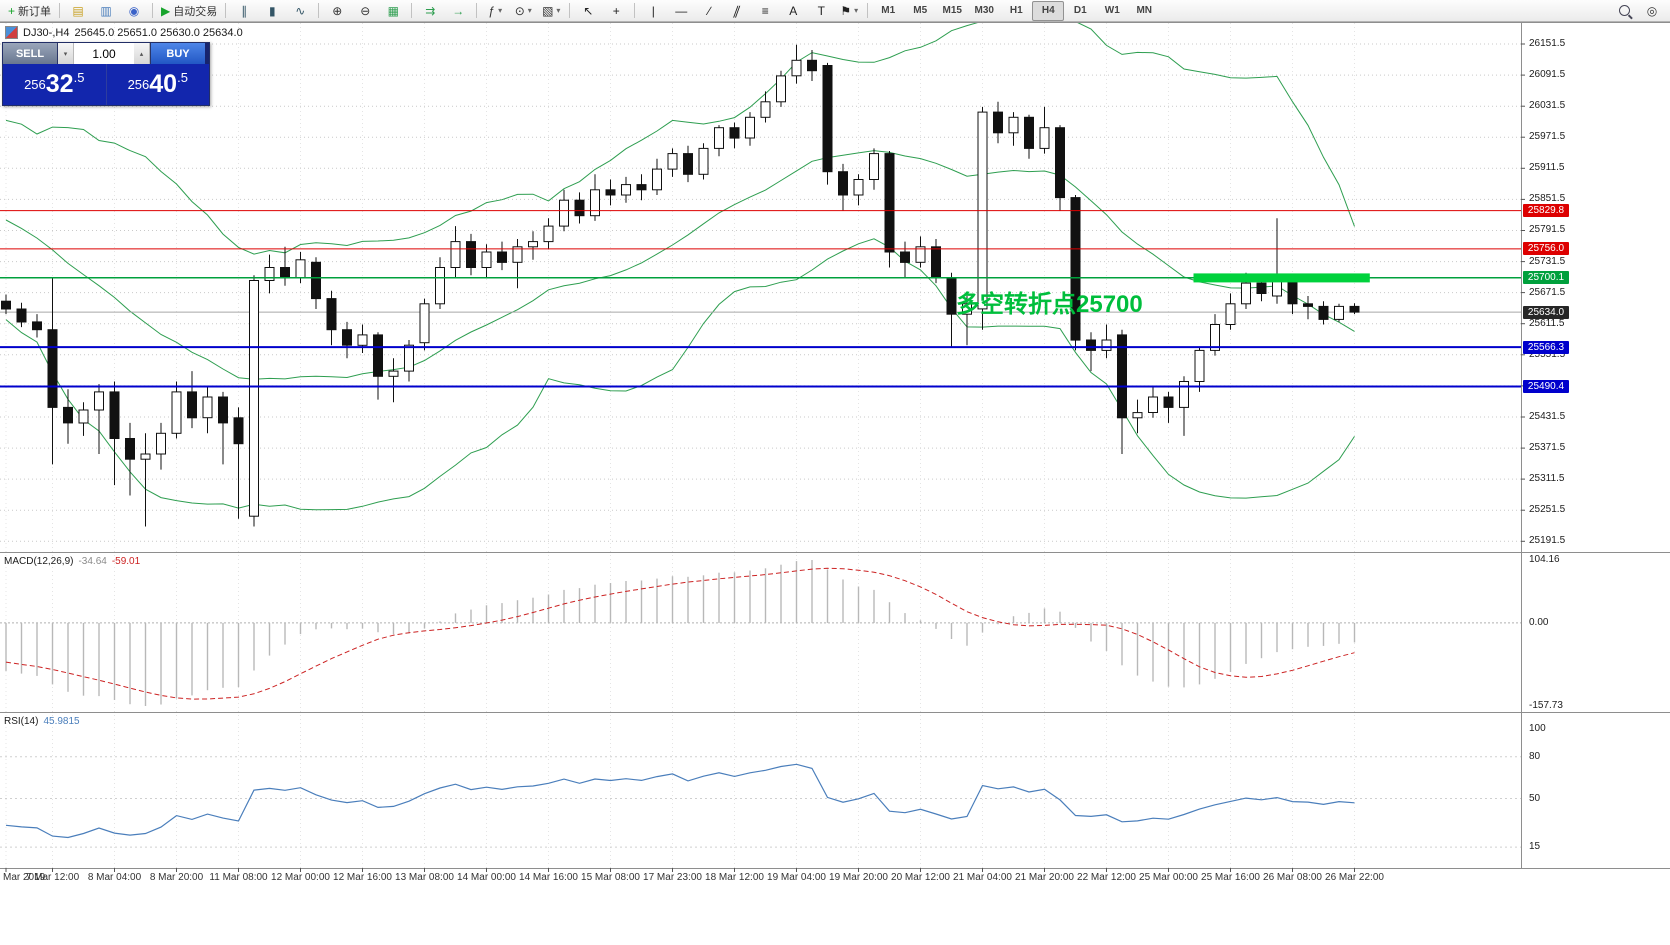 This screenshot has height=945, width=1670. What do you see at coordinates (888, 10) in the screenshot?
I see `timeframe-m1-button: M1` at bounding box center [888, 10].